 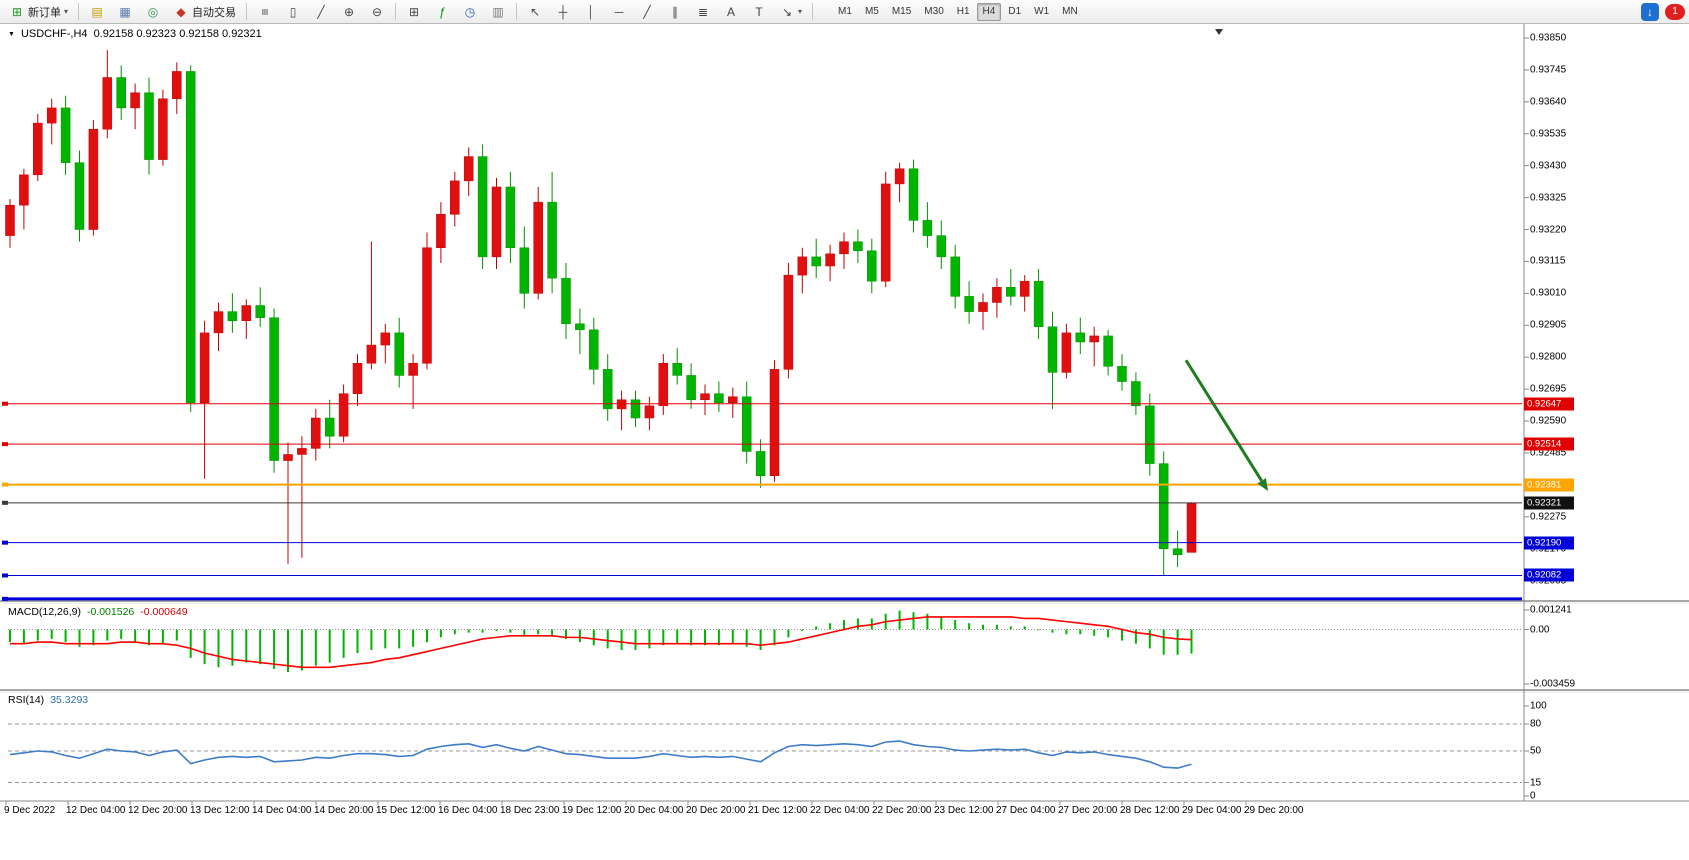 I want to click on vertical-line-icon: │, so click(x=591, y=11).